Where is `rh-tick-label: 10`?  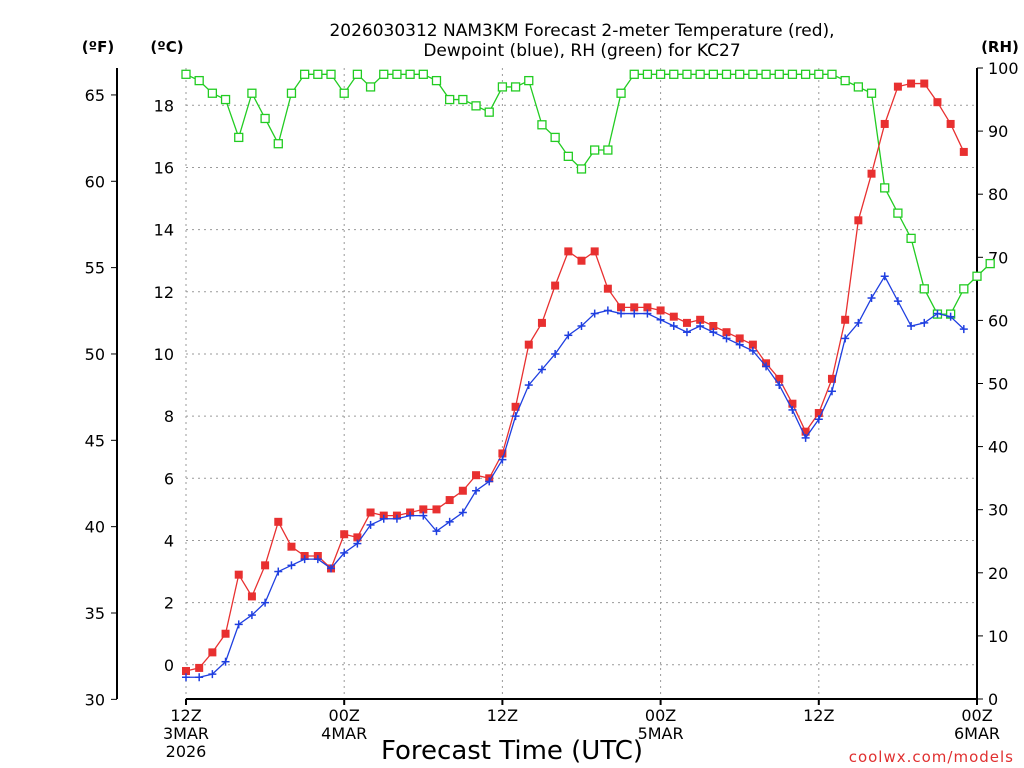
rh-tick-label: 10 is located at coordinates (998, 636).